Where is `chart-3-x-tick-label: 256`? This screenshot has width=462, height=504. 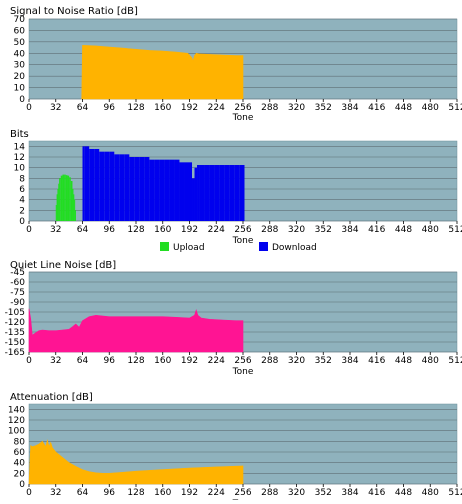
chart-3-x-tick-label: 256 is located at coordinates (242, 493).